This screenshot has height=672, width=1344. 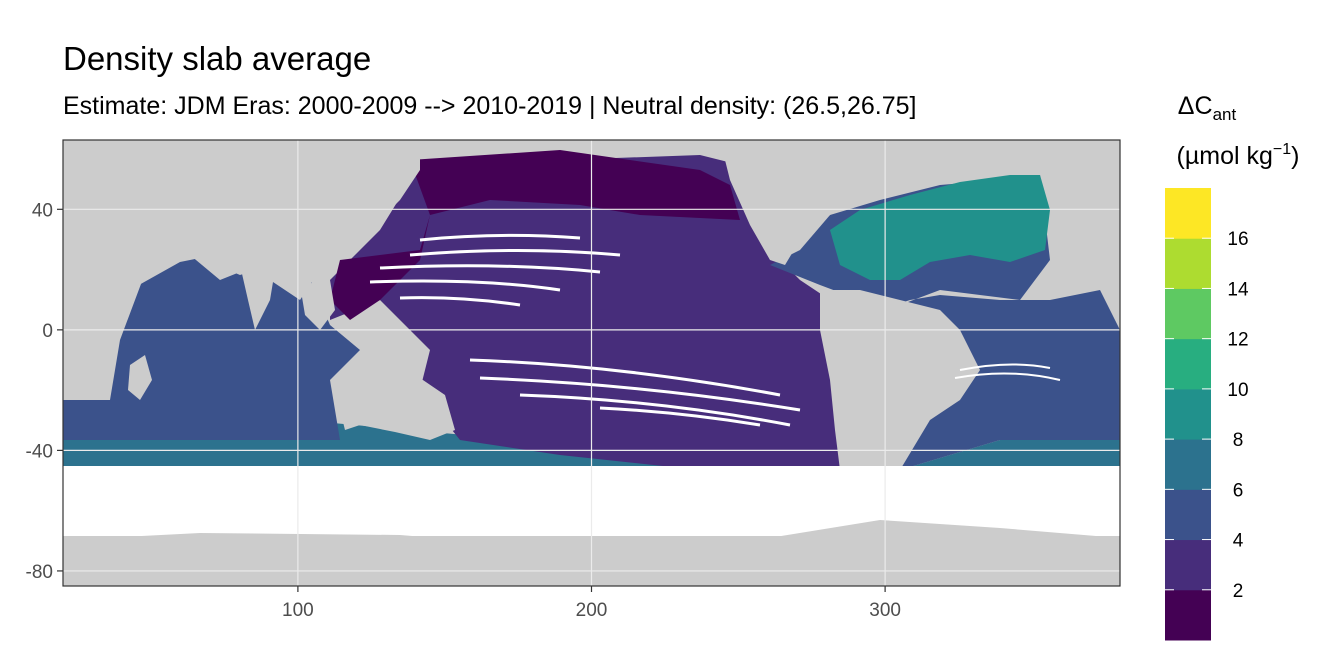 I want to click on continent-africa, so click(x=146, y=270).